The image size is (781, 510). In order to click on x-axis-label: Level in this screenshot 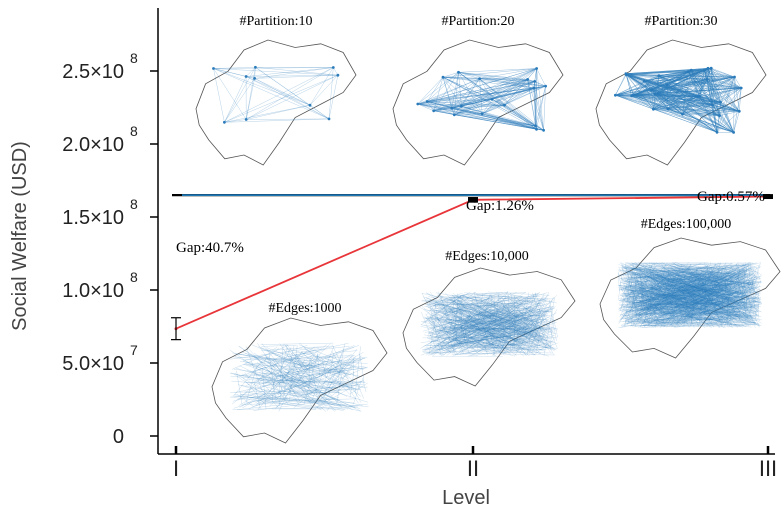, I will do `click(466, 498)`.